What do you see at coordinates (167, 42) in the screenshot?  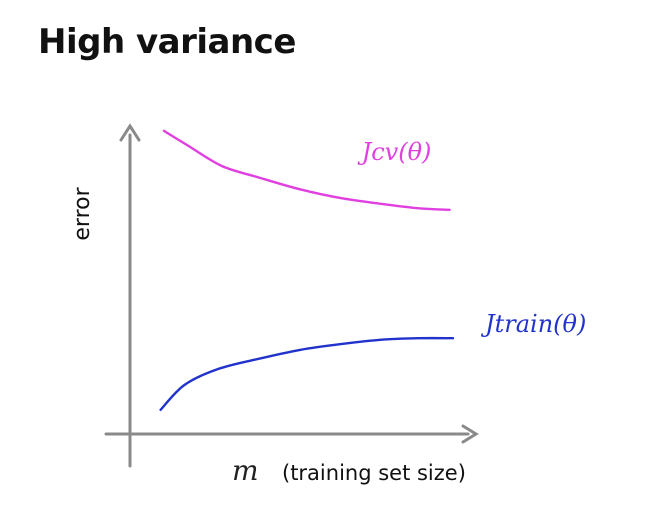 I see `page-title: High variance` at bounding box center [167, 42].